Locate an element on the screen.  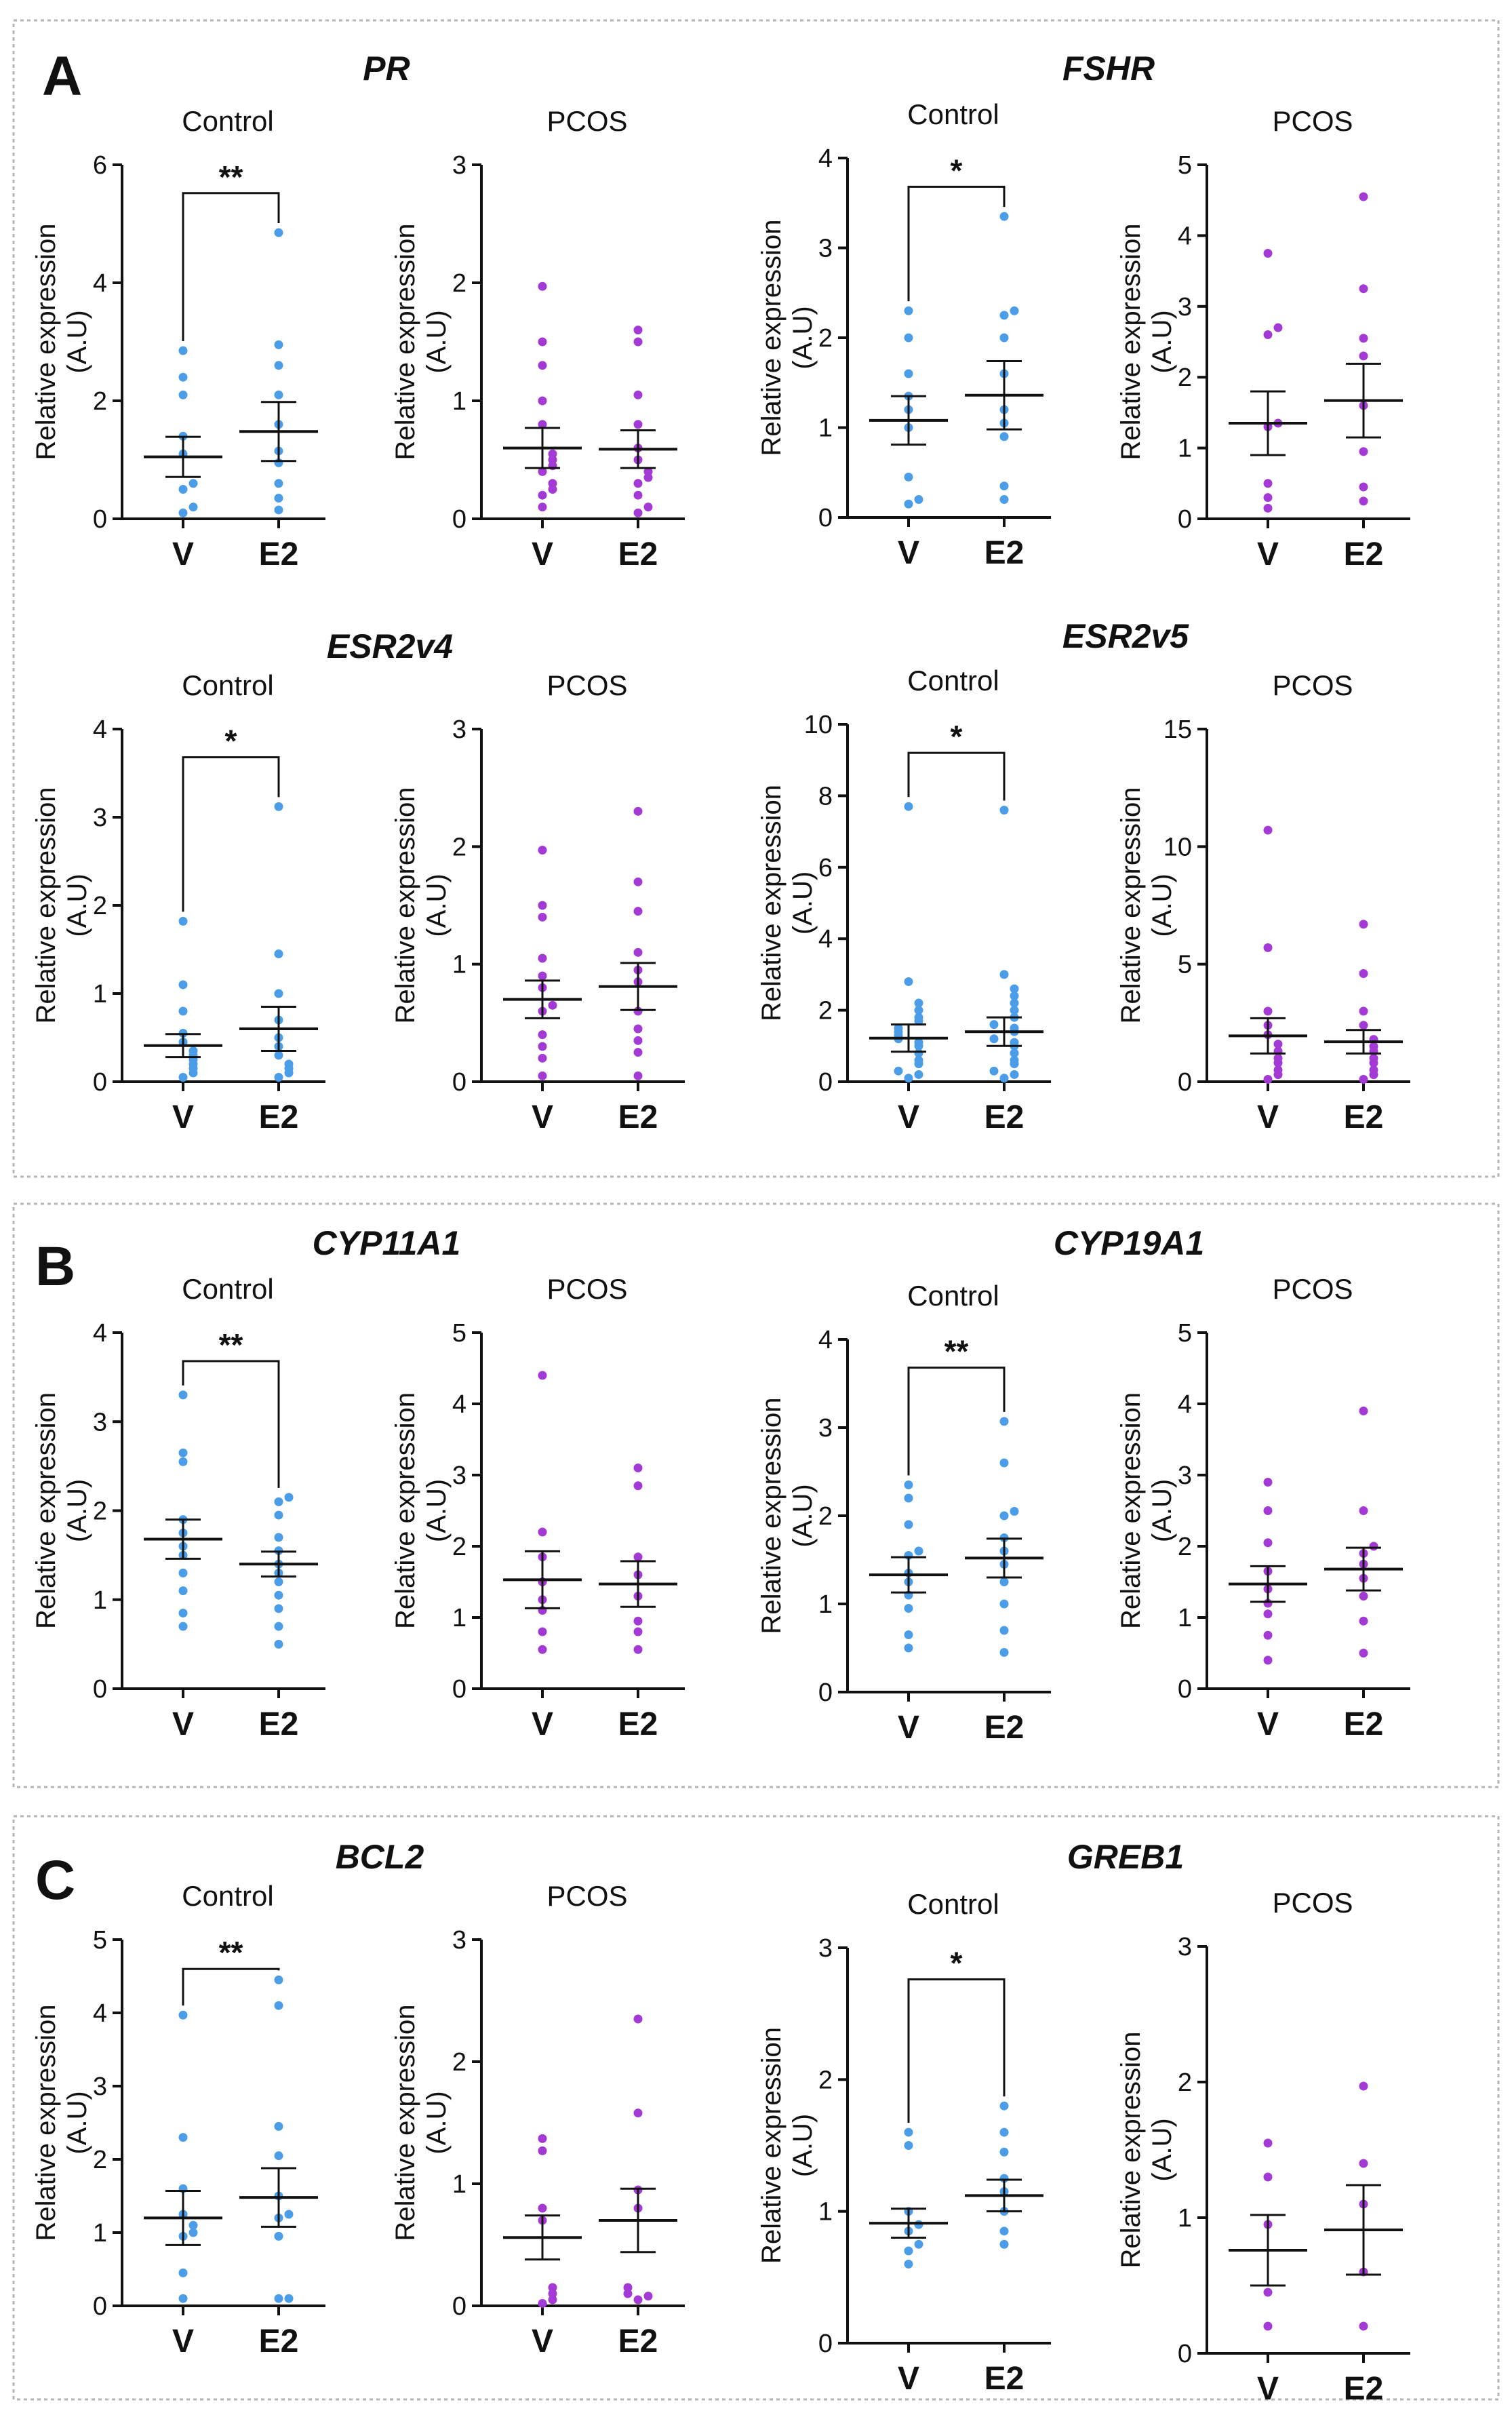
significance-stars: ** is located at coordinates (231, 1344).